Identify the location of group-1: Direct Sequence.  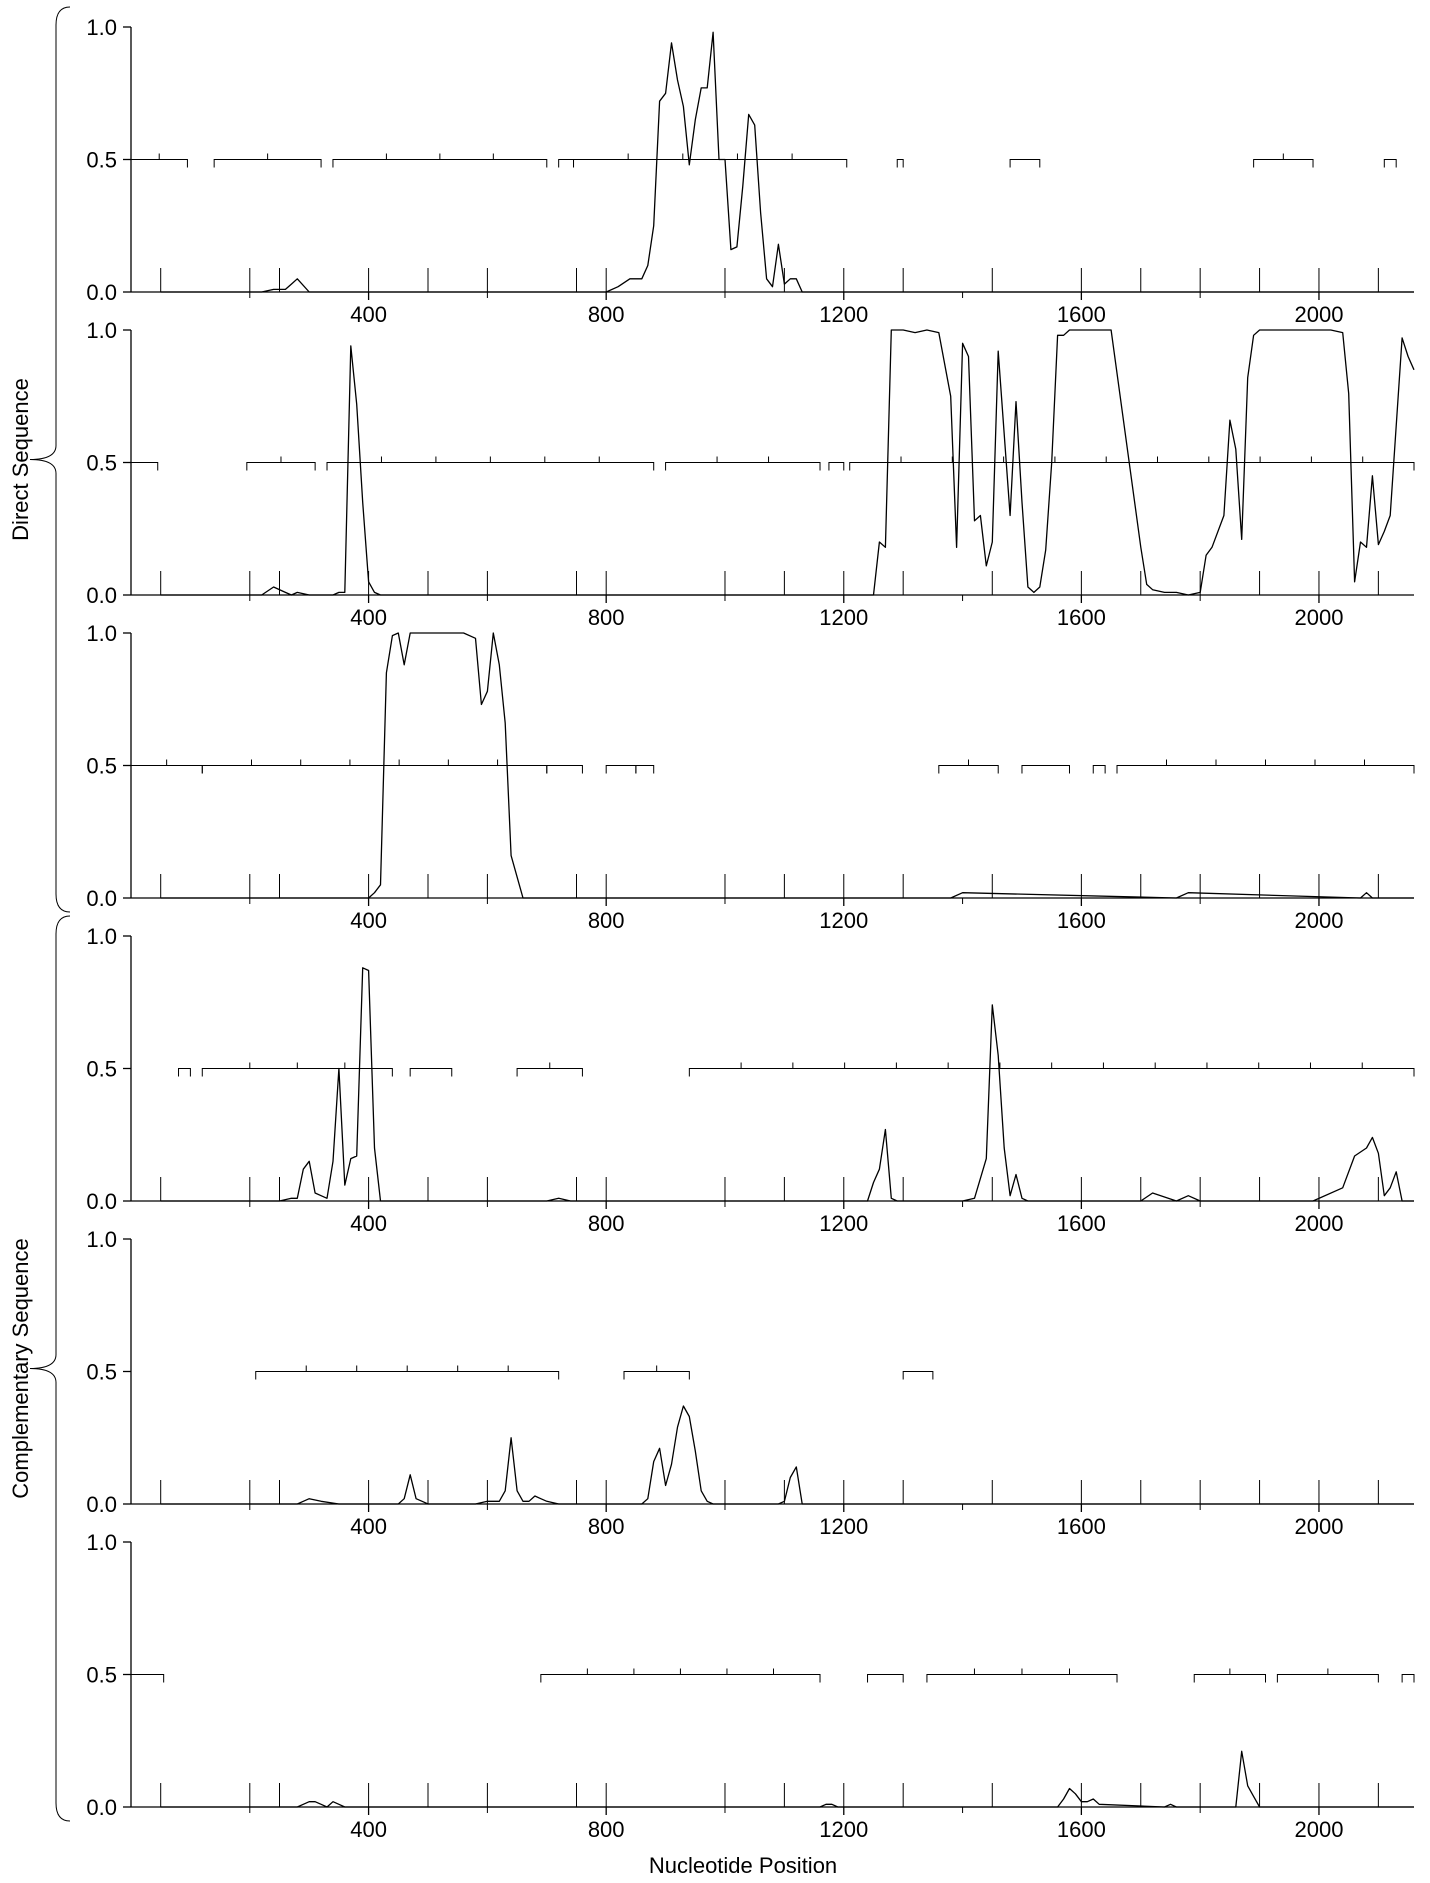
(39, 459).